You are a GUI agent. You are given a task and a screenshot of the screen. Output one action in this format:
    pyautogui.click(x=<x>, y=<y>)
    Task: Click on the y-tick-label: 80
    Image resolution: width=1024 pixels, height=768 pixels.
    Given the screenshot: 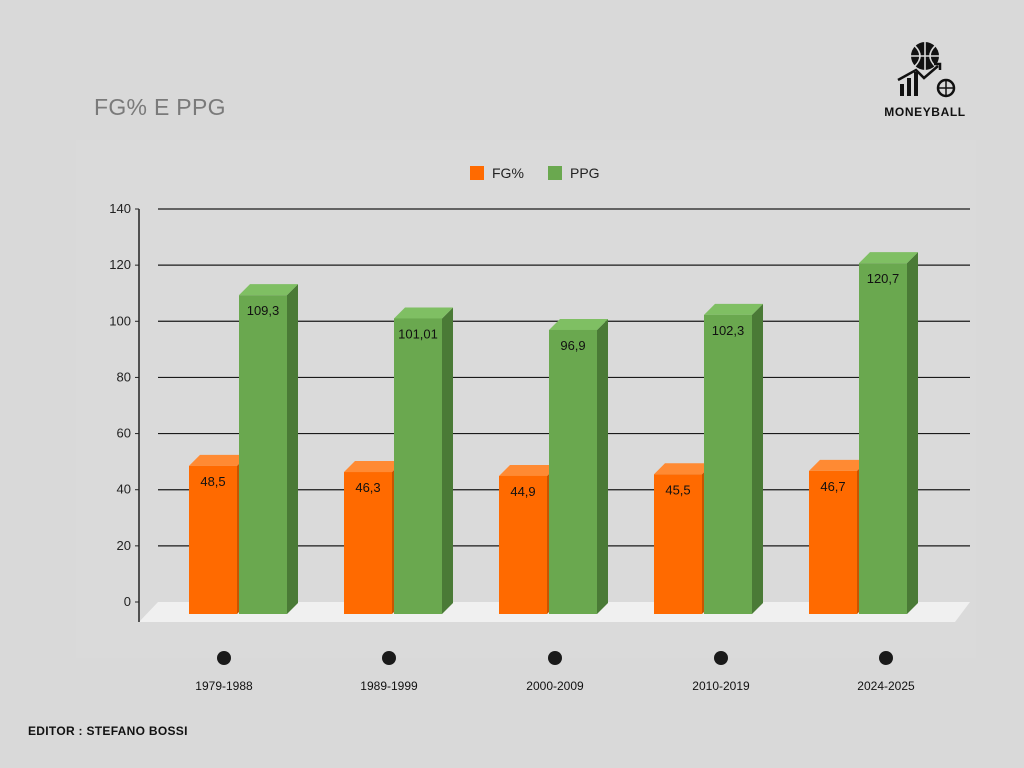 What is the action you would take?
    pyautogui.click(x=124, y=376)
    